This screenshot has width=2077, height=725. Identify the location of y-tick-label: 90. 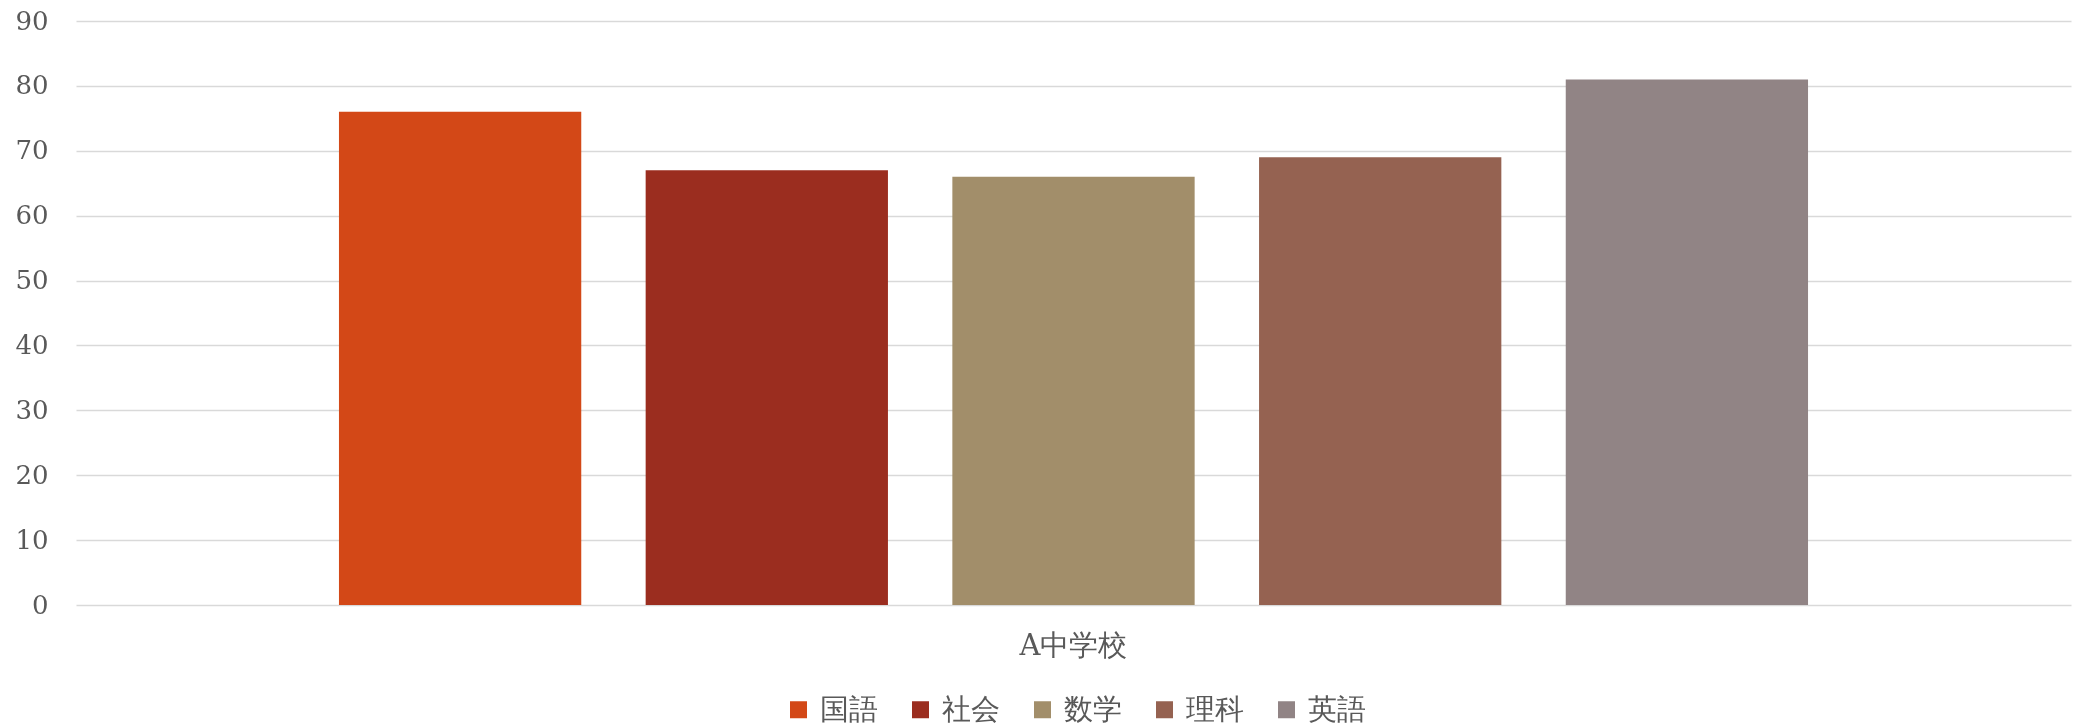
(32, 20).